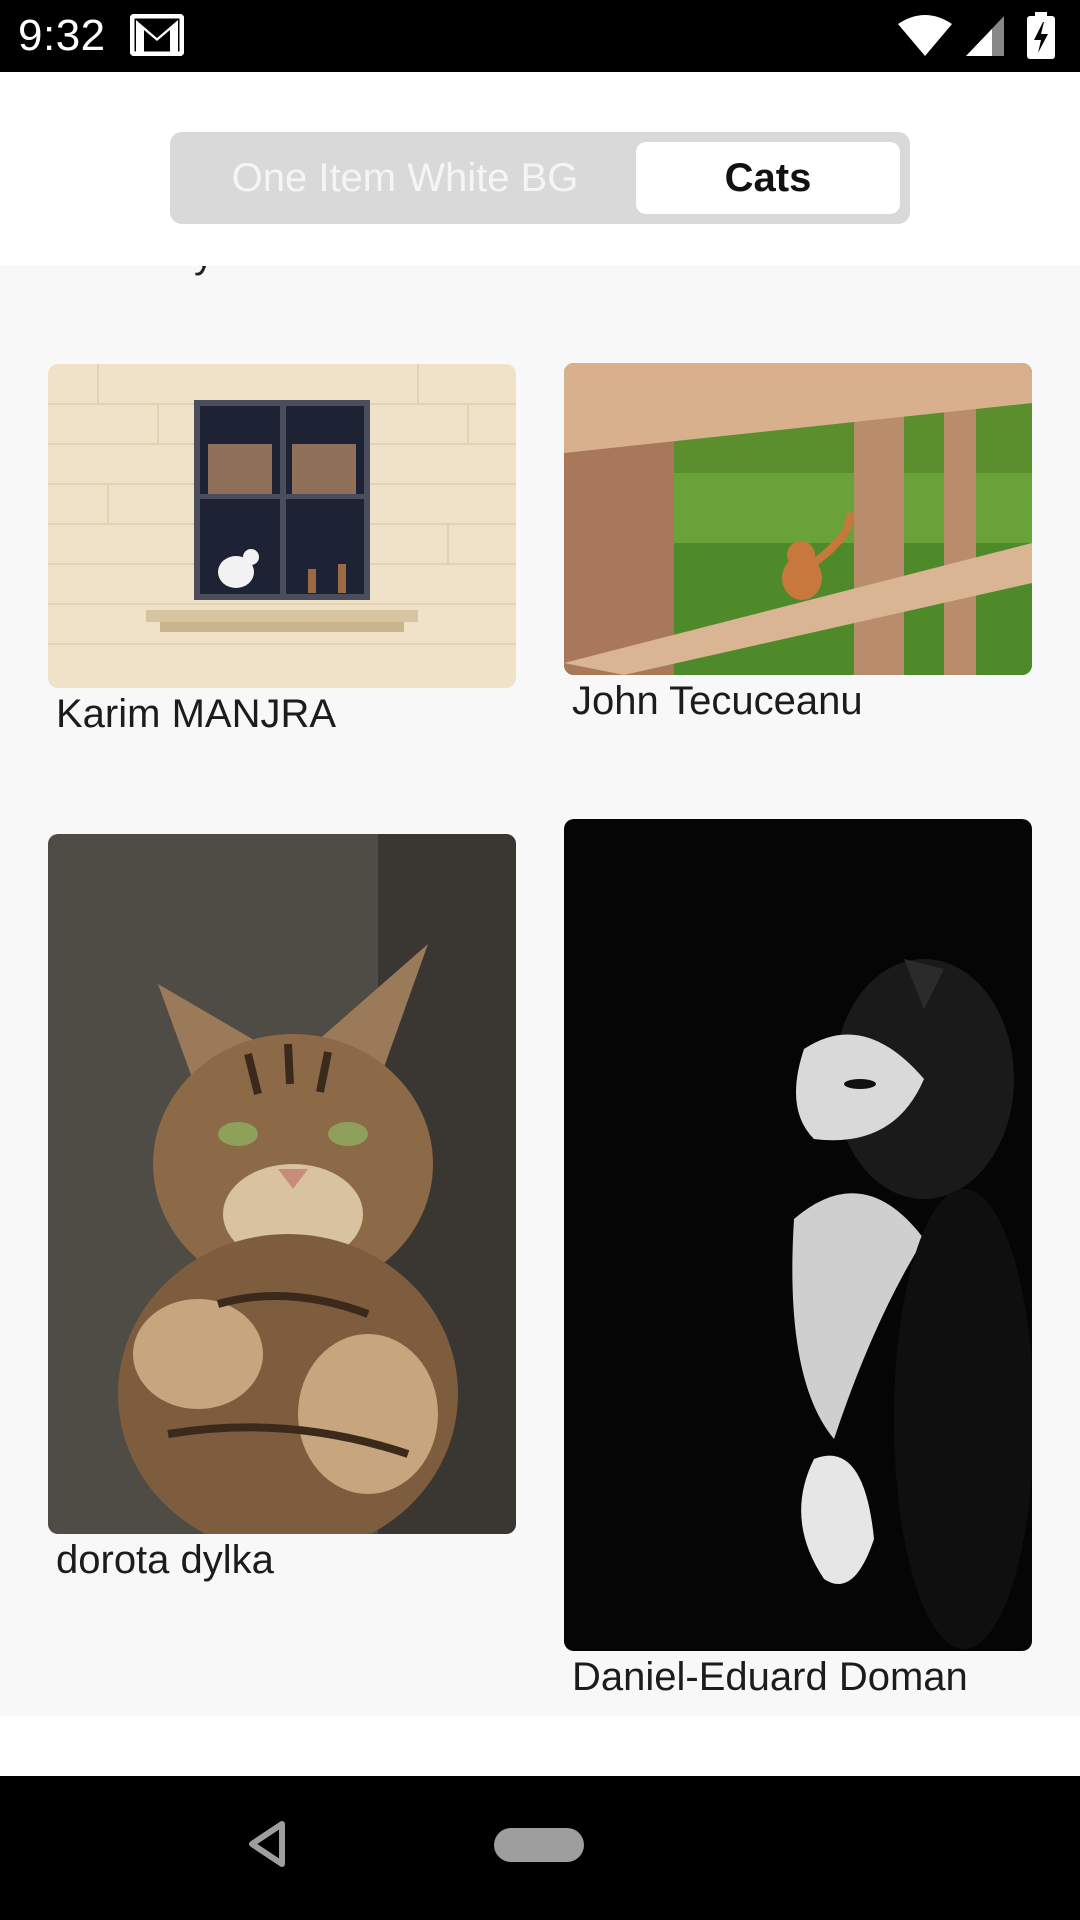 The height and width of the screenshot is (1920, 1080). Describe the element at coordinates (267, 1844) in the screenshot. I see `back-icon` at that location.